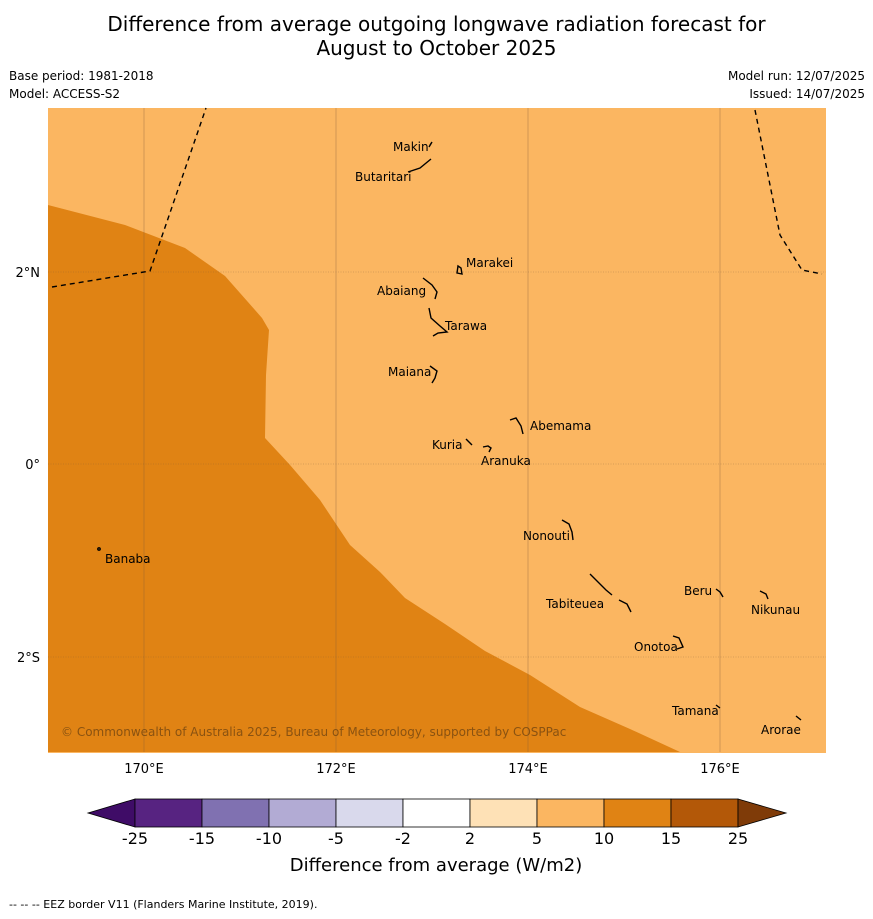 This screenshot has width=873, height=919. I want to click on eez-border-west, so click(129, 197).